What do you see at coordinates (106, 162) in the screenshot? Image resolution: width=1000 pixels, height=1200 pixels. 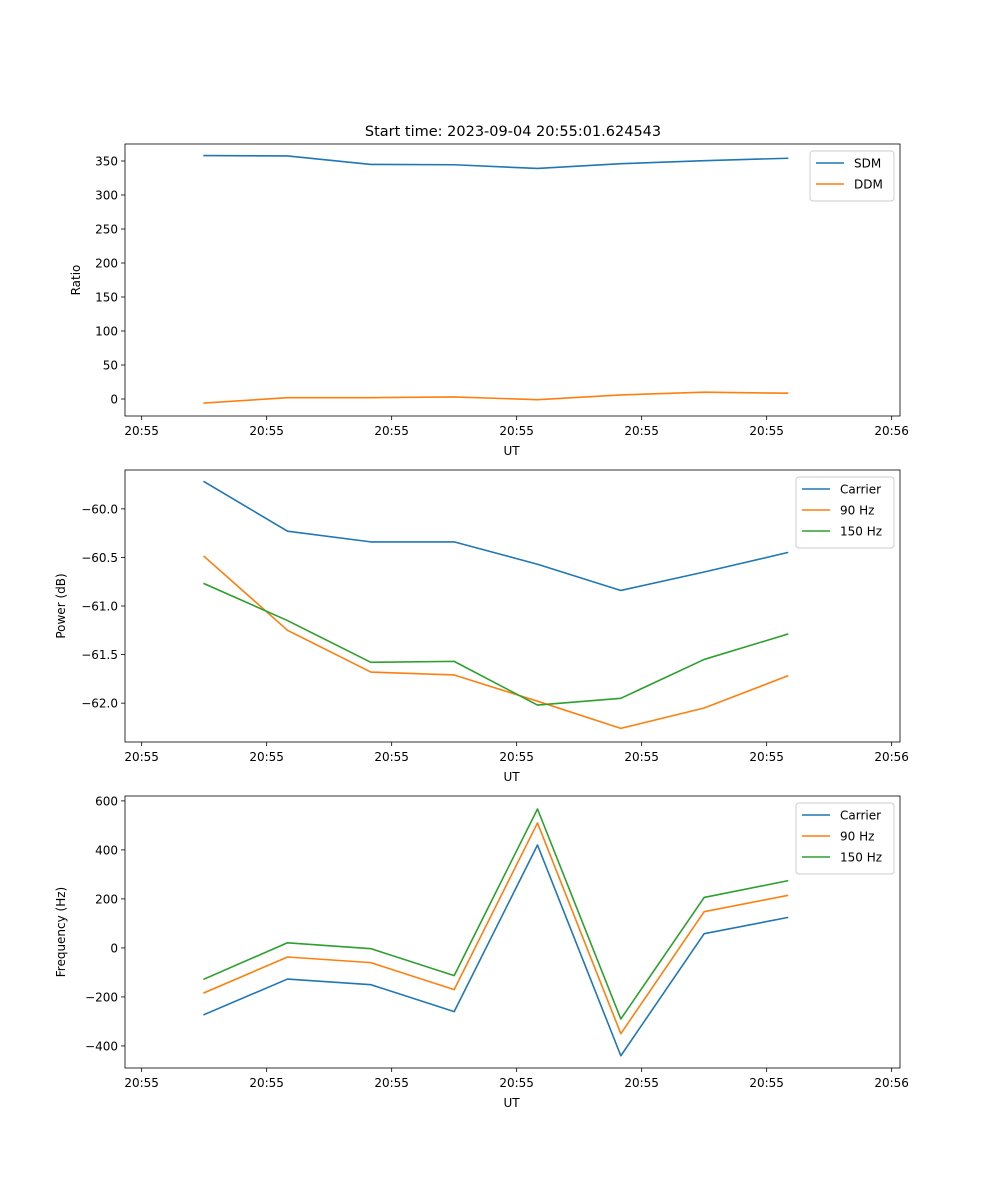 I see `y-tick-label: 350` at bounding box center [106, 162].